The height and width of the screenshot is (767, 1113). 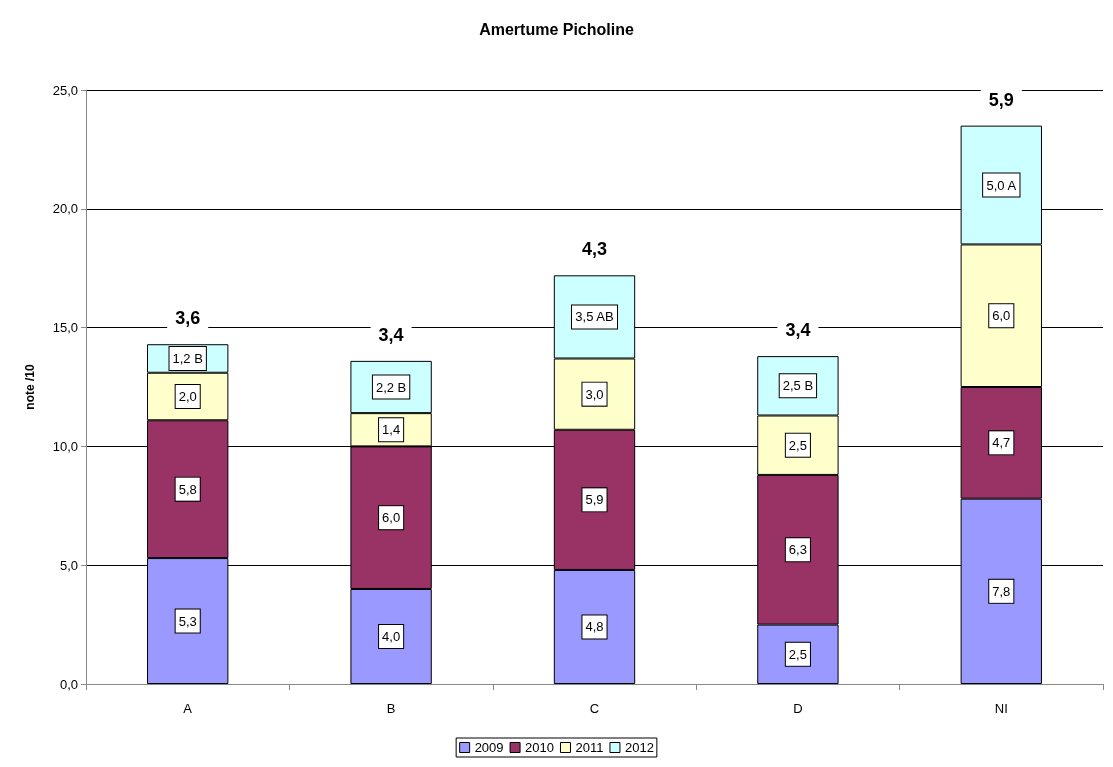 What do you see at coordinates (391, 430) in the screenshot?
I see `data-label: 1,4` at bounding box center [391, 430].